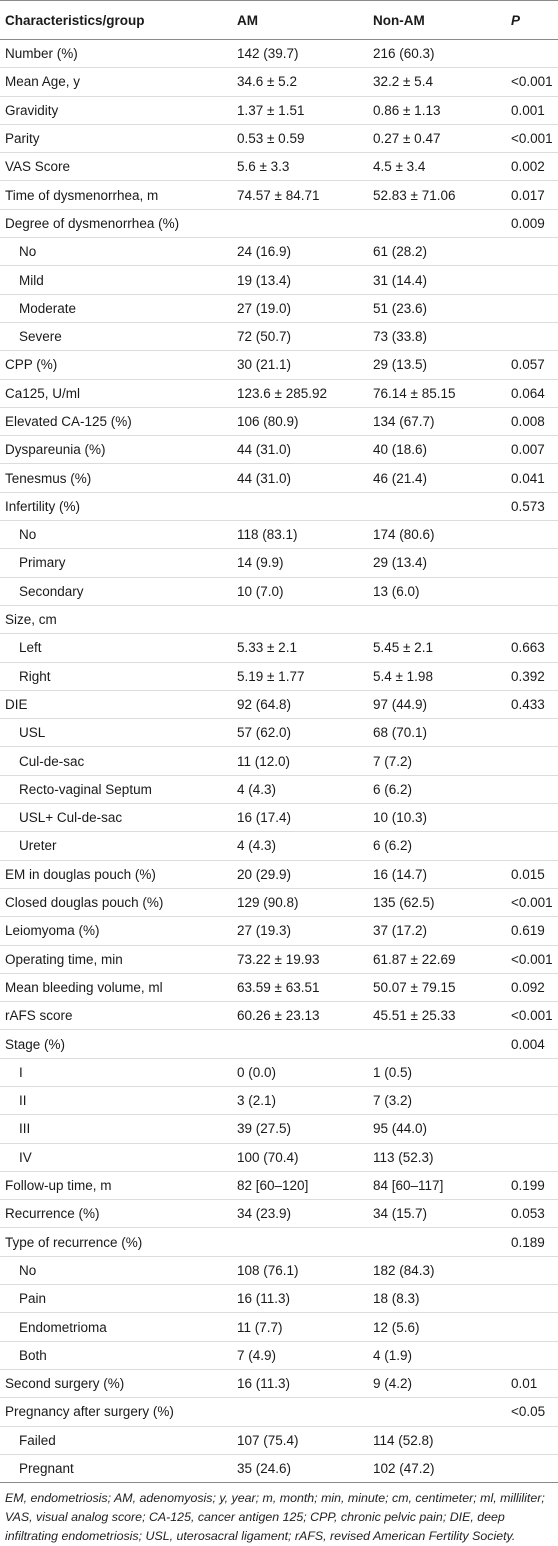  What do you see at coordinates (300, 365) in the screenshot?
I see `cell-am: 30 (21.1)` at bounding box center [300, 365].